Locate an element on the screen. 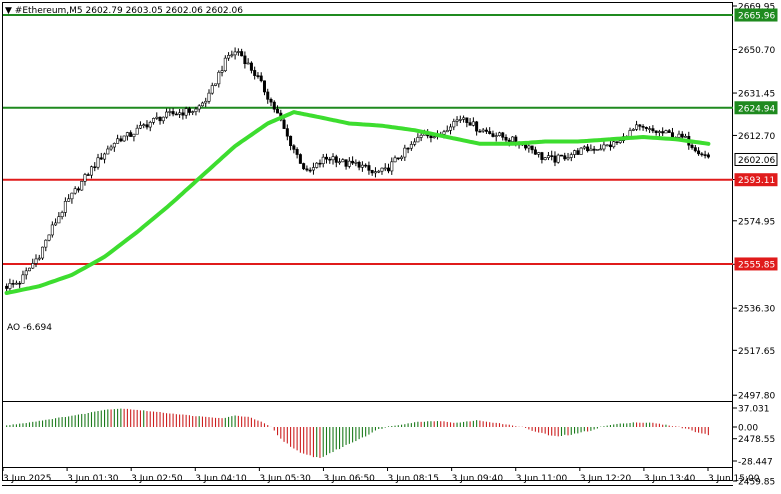 Image resolution: width=781 pixels, height=494 pixels. price-tick-label: 2459.85 is located at coordinates (756, 483).